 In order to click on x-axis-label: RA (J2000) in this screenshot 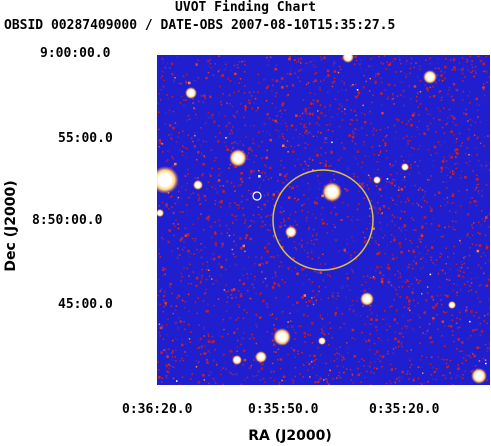, I will do `click(290, 436)`.